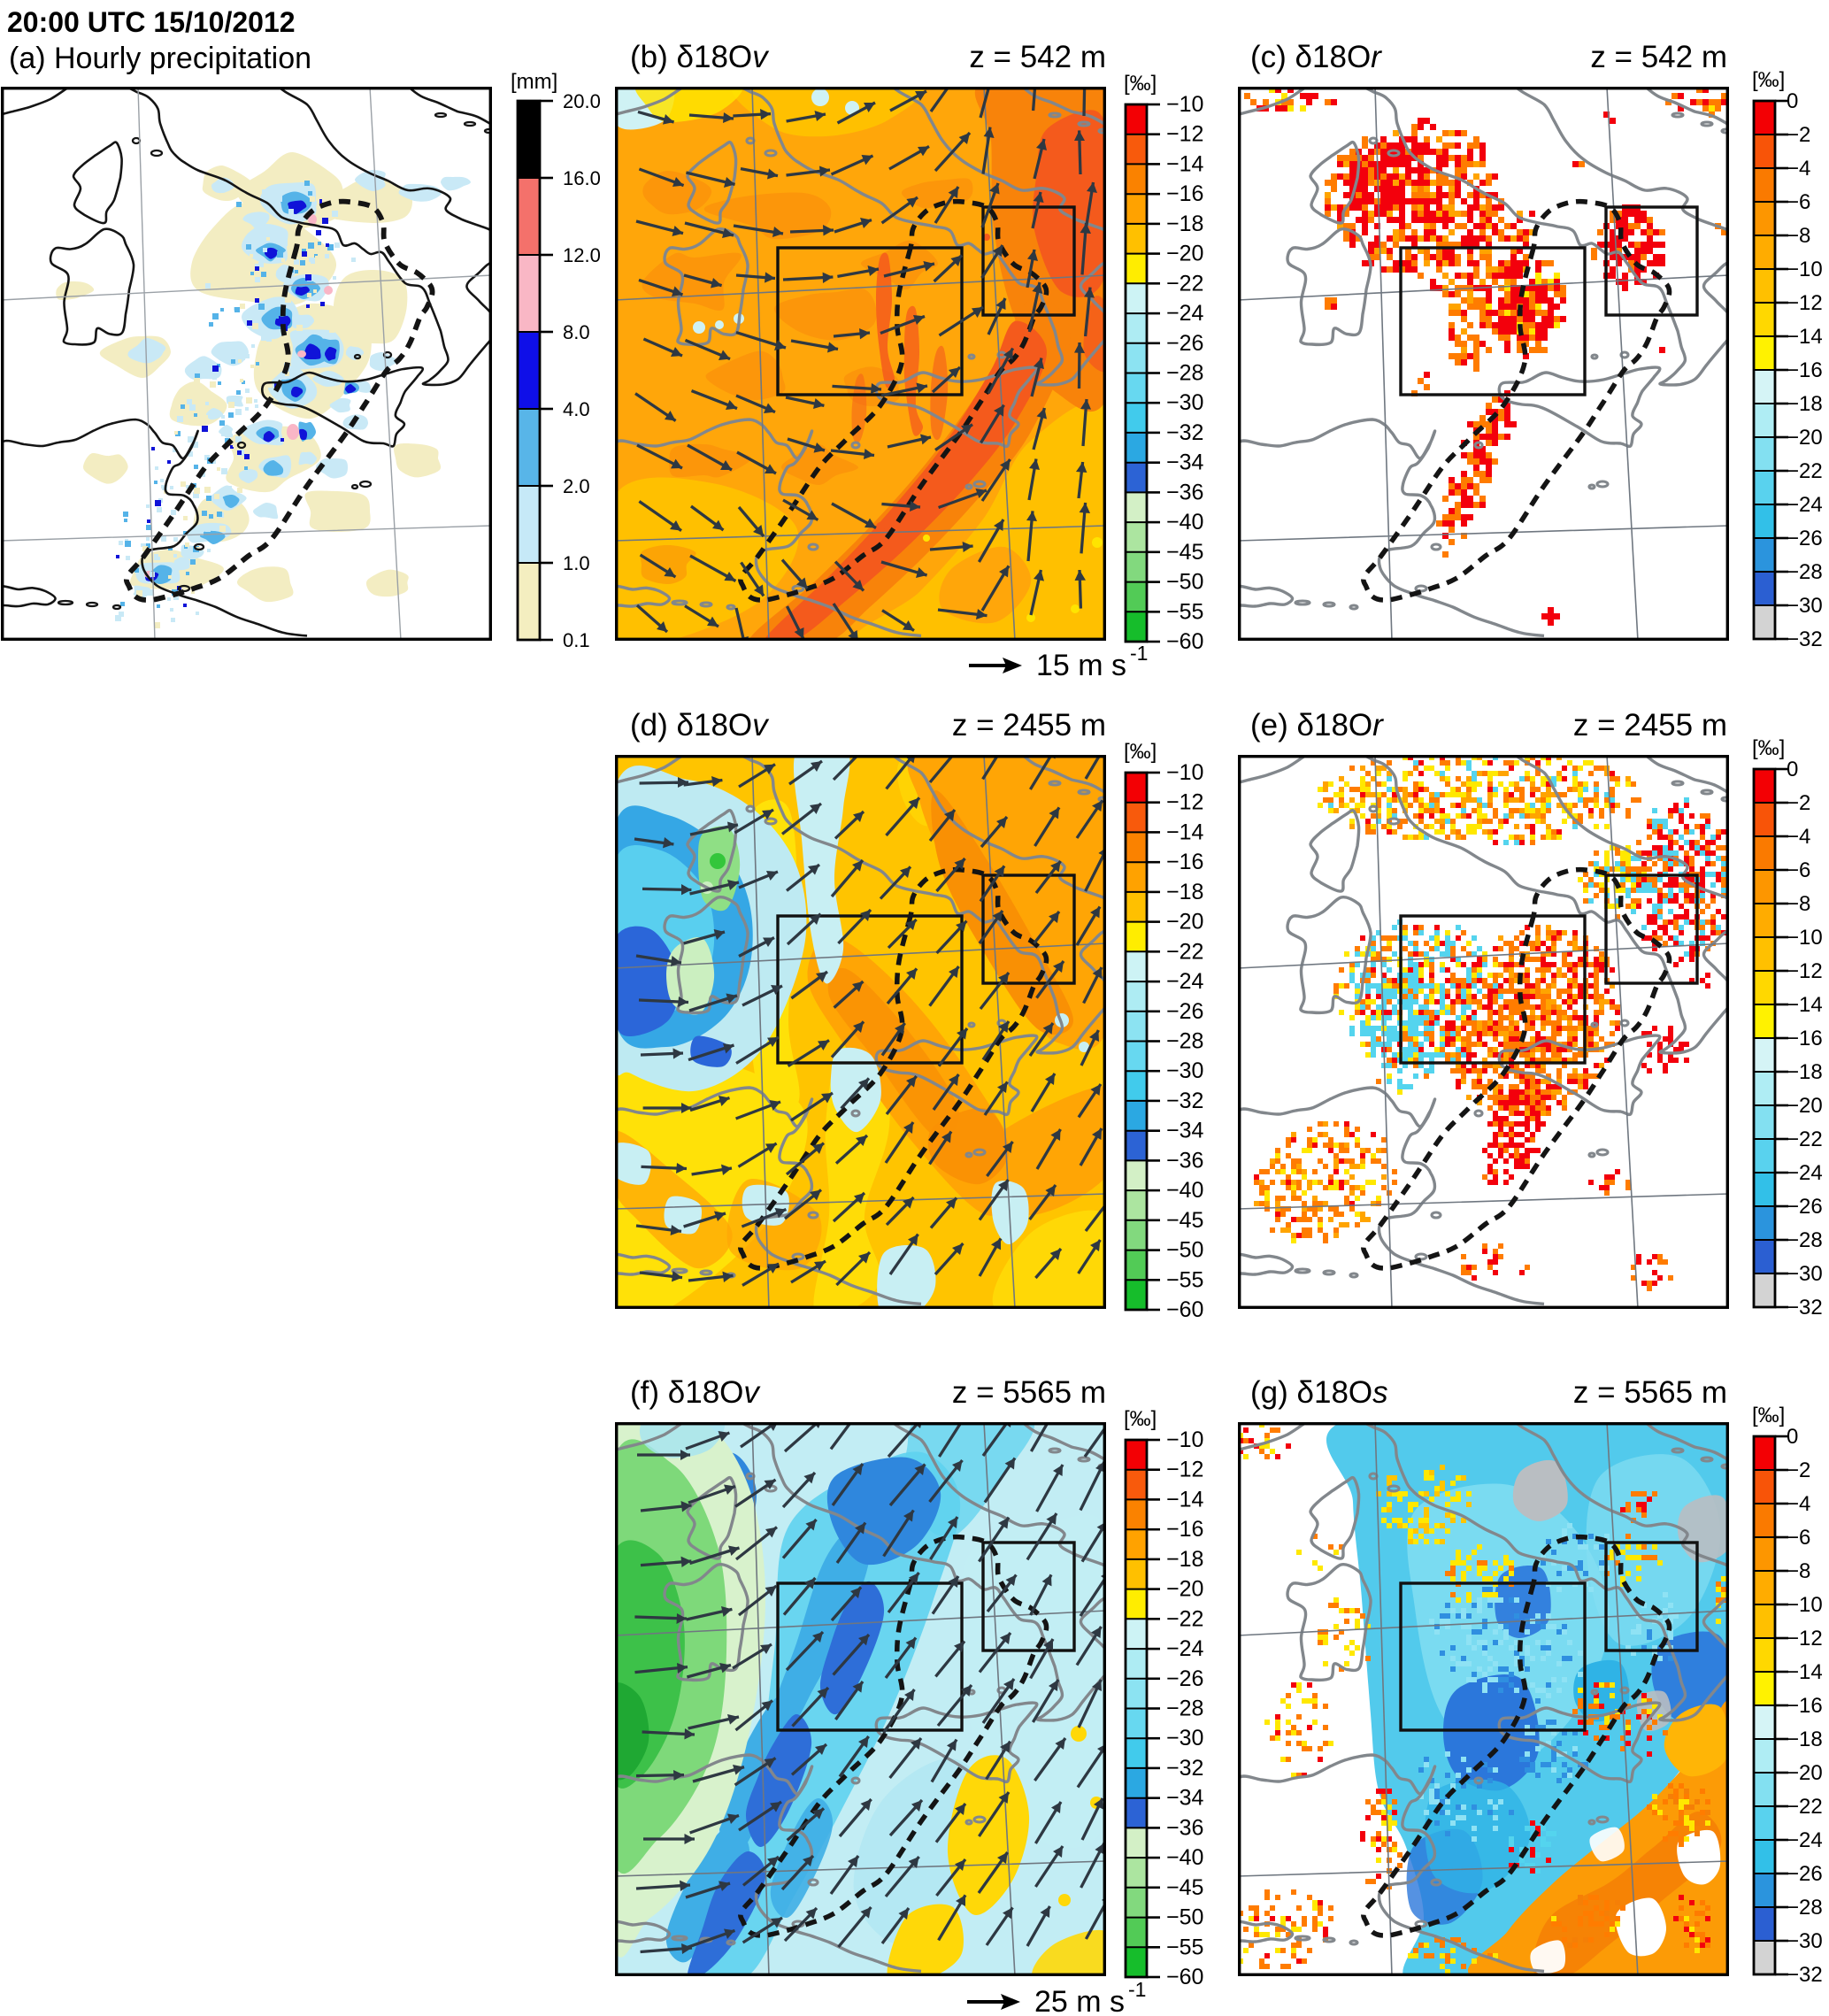 Image resolution: width=1829 pixels, height=2016 pixels. What do you see at coordinates (576, 486) in the screenshot?
I see `svg-text: 2.0` at bounding box center [576, 486].